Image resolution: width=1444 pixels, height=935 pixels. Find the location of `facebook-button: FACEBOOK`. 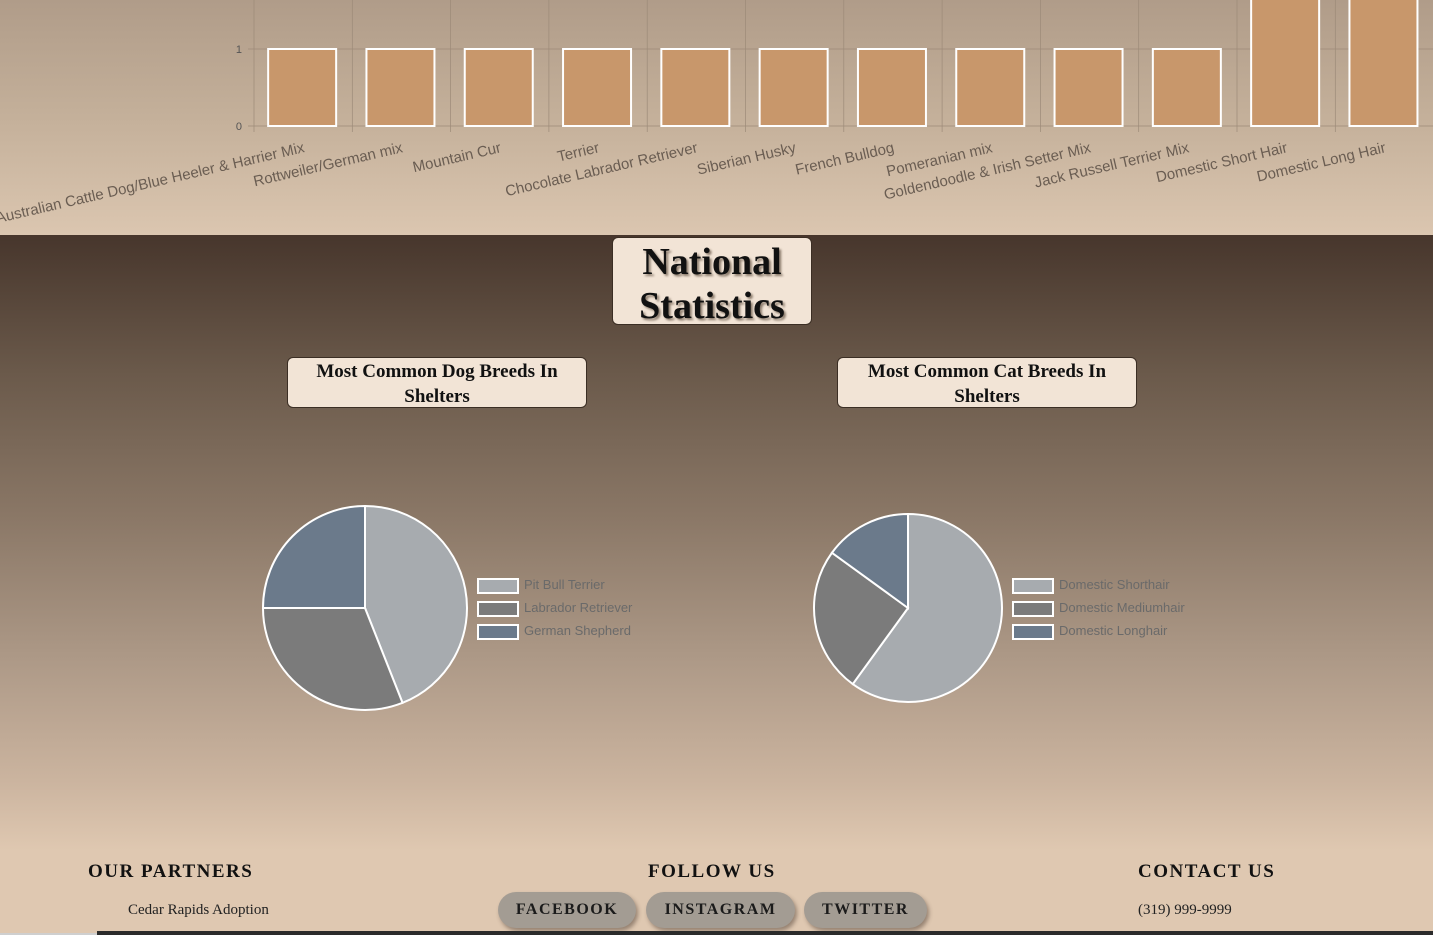

facebook-button: FACEBOOK is located at coordinates (567, 910).